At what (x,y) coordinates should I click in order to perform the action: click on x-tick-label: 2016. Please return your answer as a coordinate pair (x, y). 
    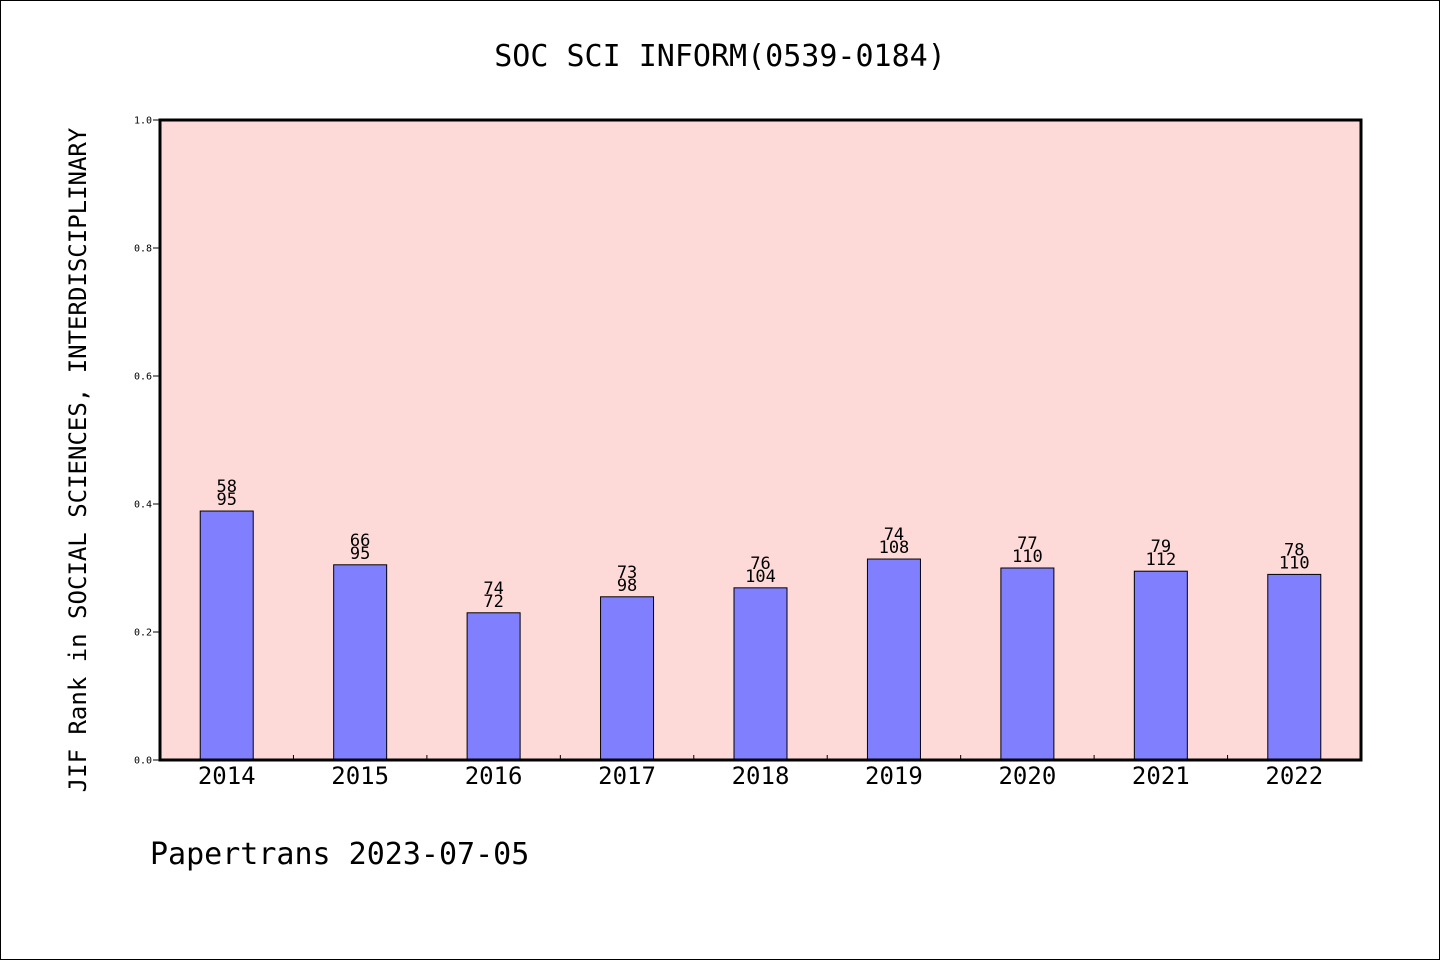
    Looking at the image, I should click on (494, 776).